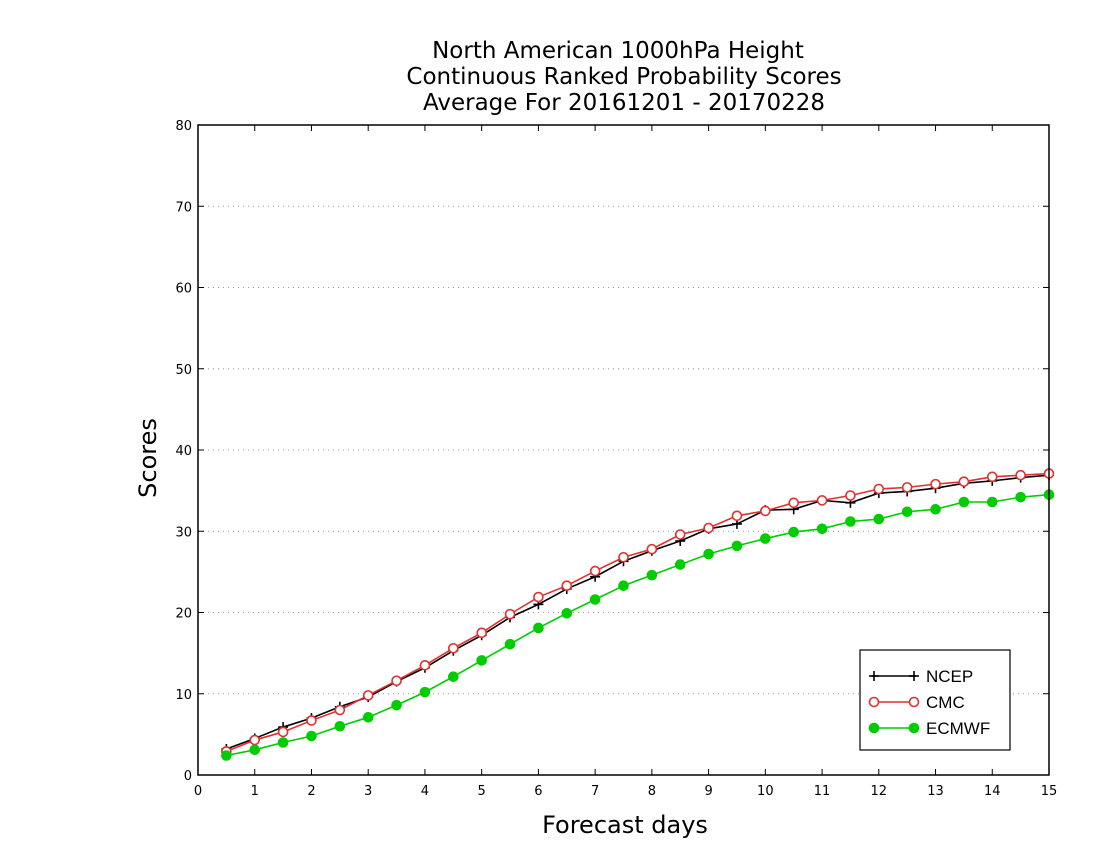 Image resolution: width=1100 pixels, height=850 pixels. Describe the element at coordinates (311, 791) in the screenshot. I see `x-tick-label: 2` at that location.